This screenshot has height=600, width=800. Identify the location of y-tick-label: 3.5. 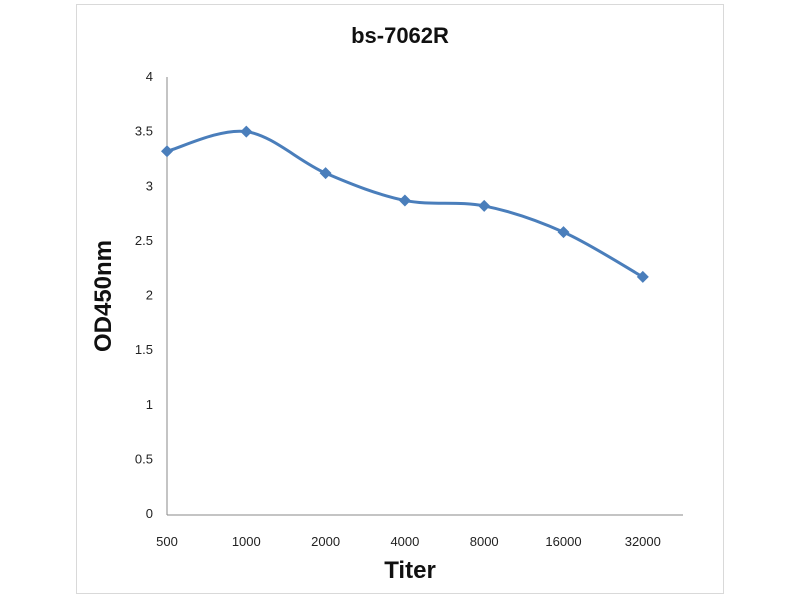
(144, 131).